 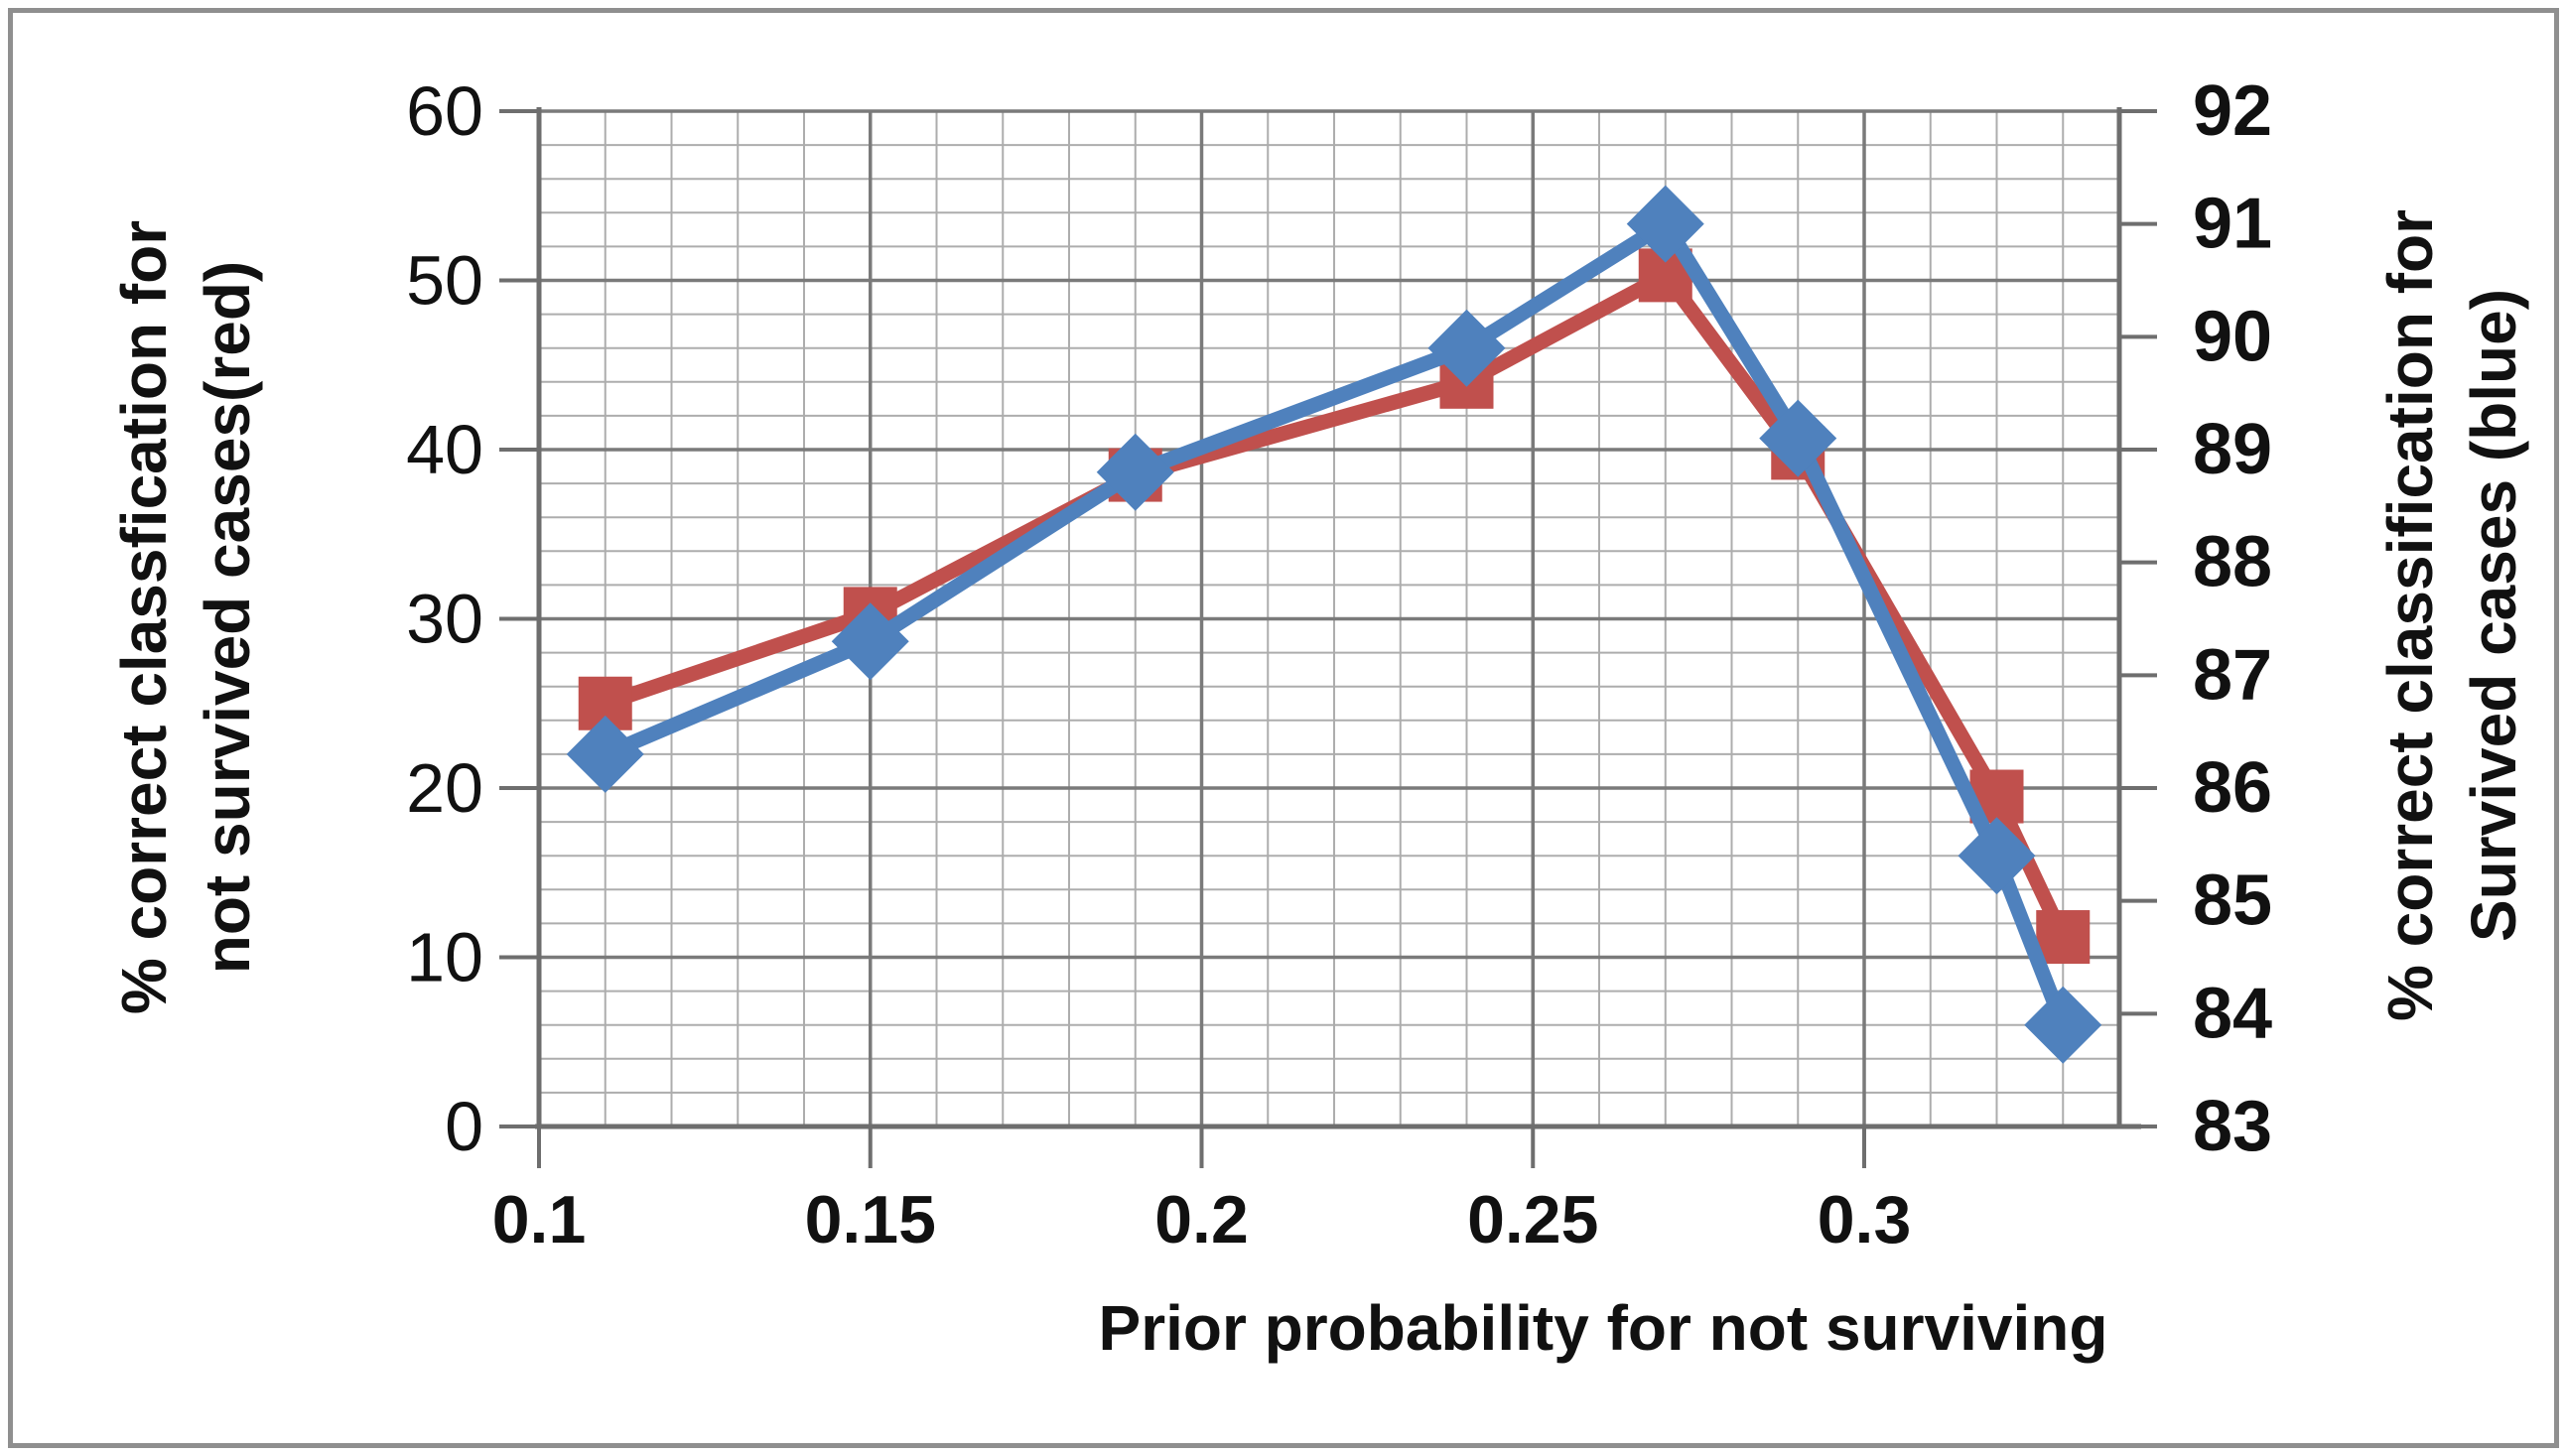 What do you see at coordinates (464, 1126) in the screenshot?
I see `left-axis-tick-label: 0` at bounding box center [464, 1126].